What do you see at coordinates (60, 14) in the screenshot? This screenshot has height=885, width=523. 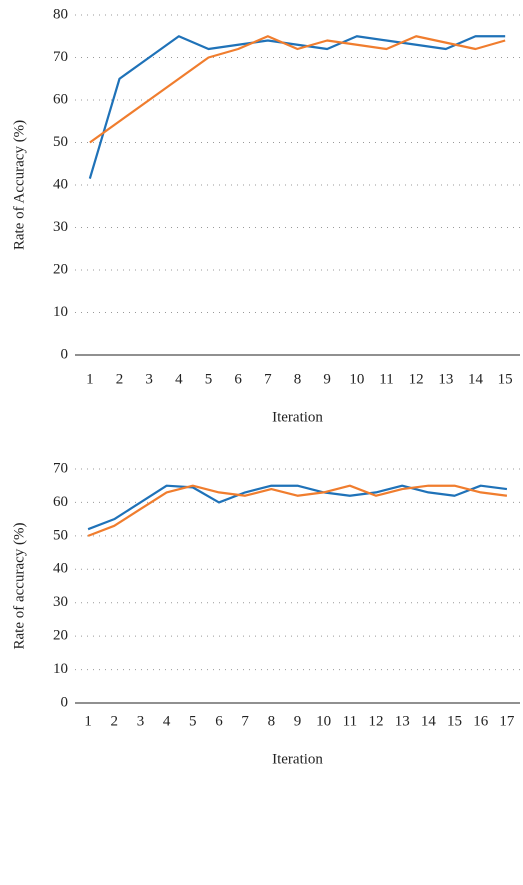 I see `y-tick-label: 80` at bounding box center [60, 14].